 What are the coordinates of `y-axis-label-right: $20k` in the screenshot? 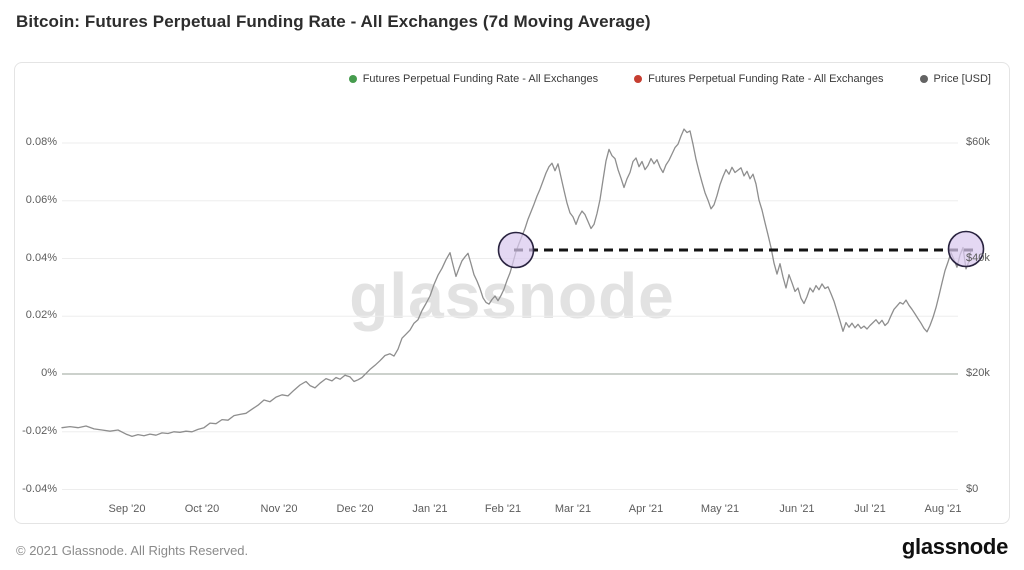 It's located at (978, 373).